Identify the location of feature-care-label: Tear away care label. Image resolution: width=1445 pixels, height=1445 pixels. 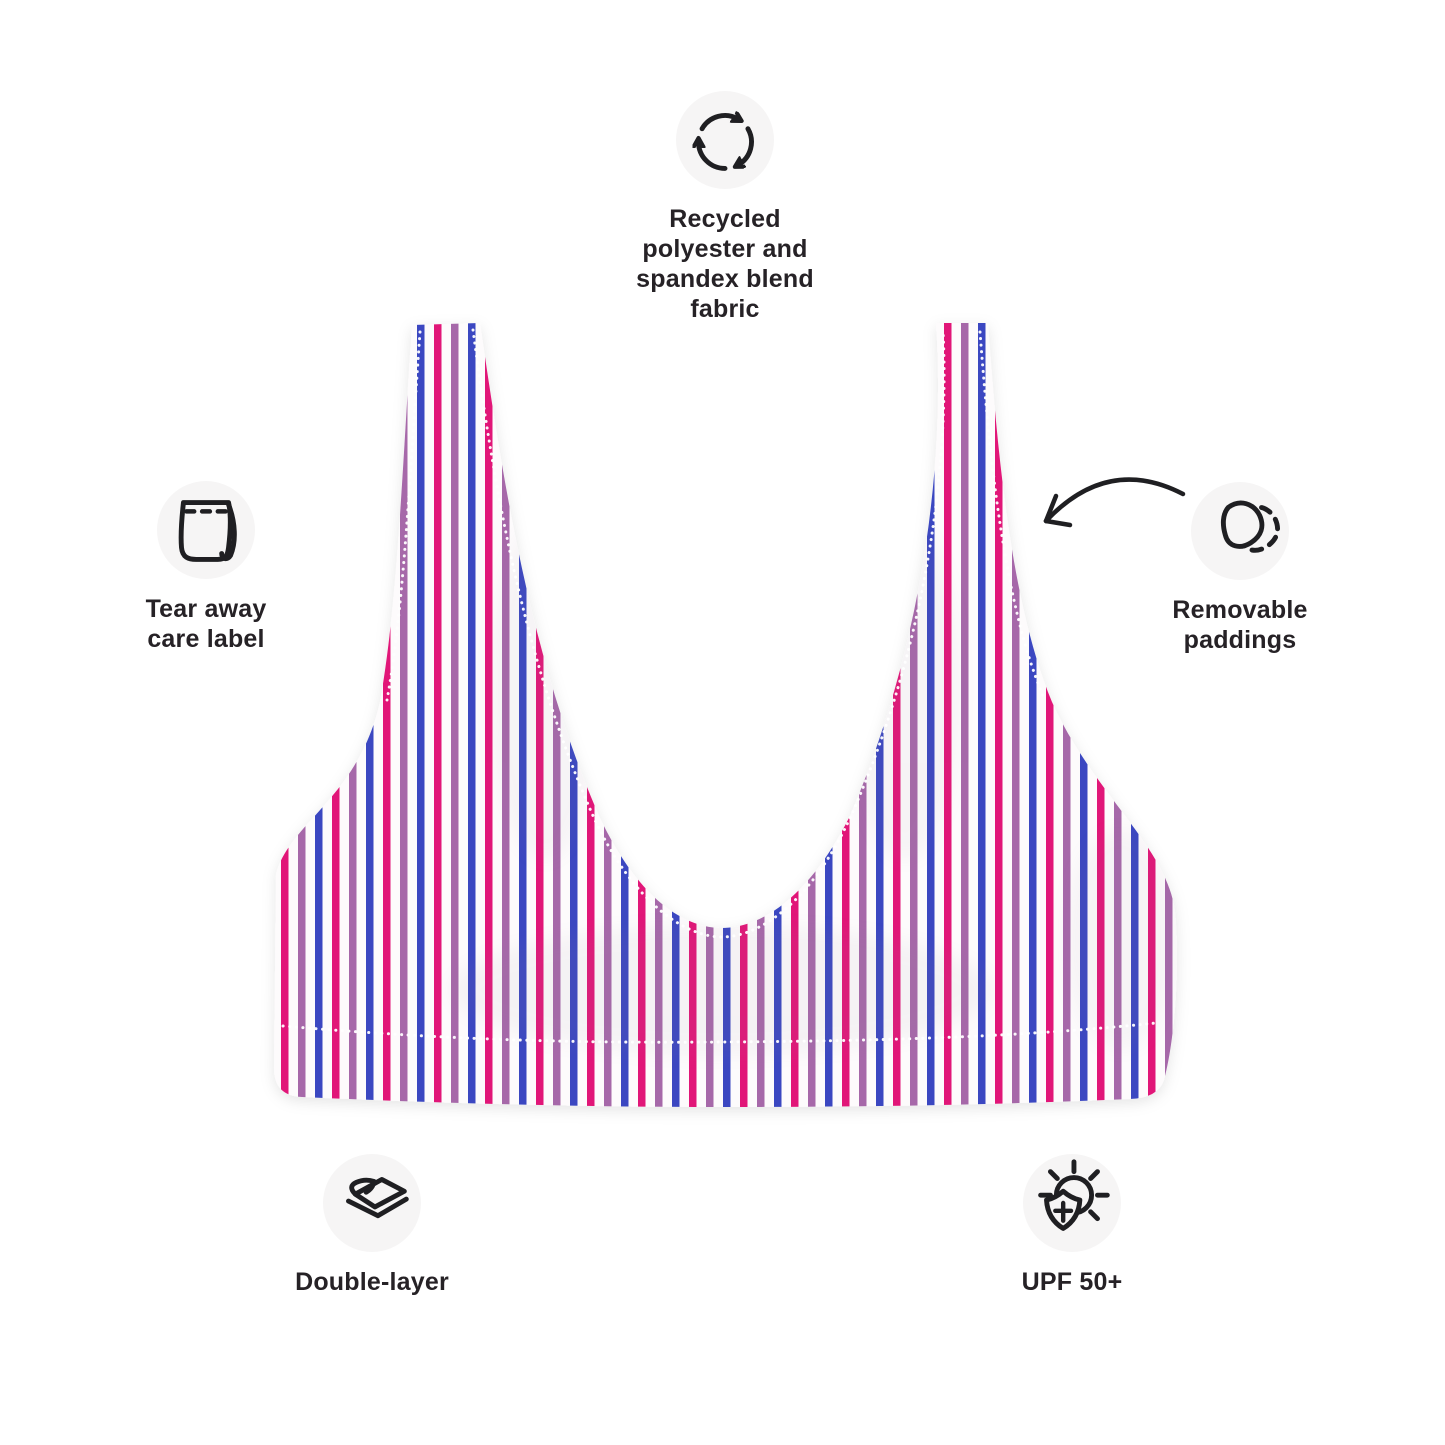
(206, 567).